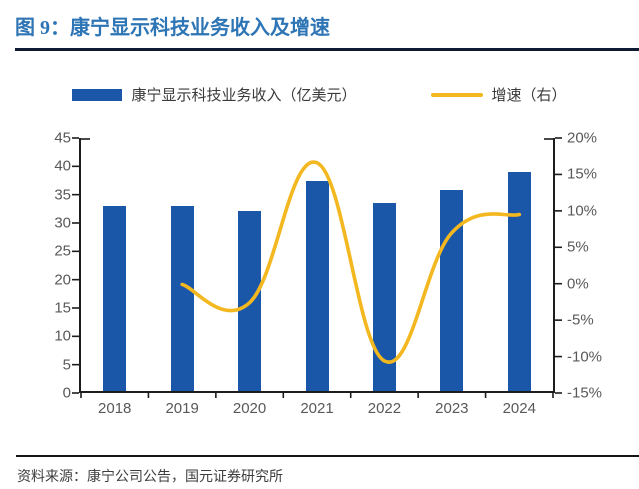  Describe the element at coordinates (578, 284) in the screenshot. I see `y-axis-tick-label: 0%` at that location.